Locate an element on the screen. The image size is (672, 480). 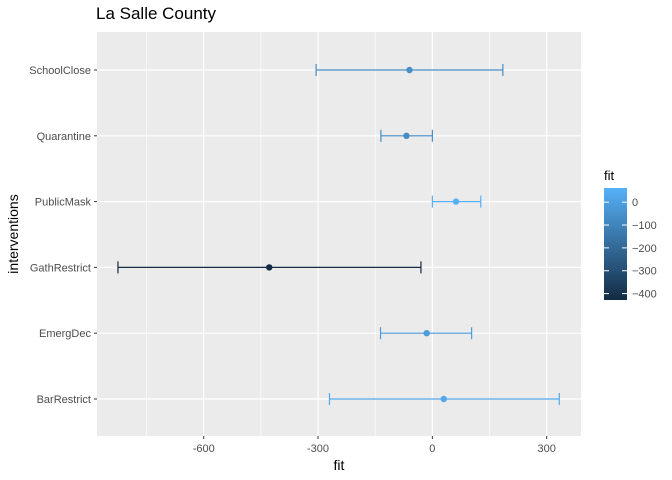
legend-colorbar is located at coordinates (615, 244).